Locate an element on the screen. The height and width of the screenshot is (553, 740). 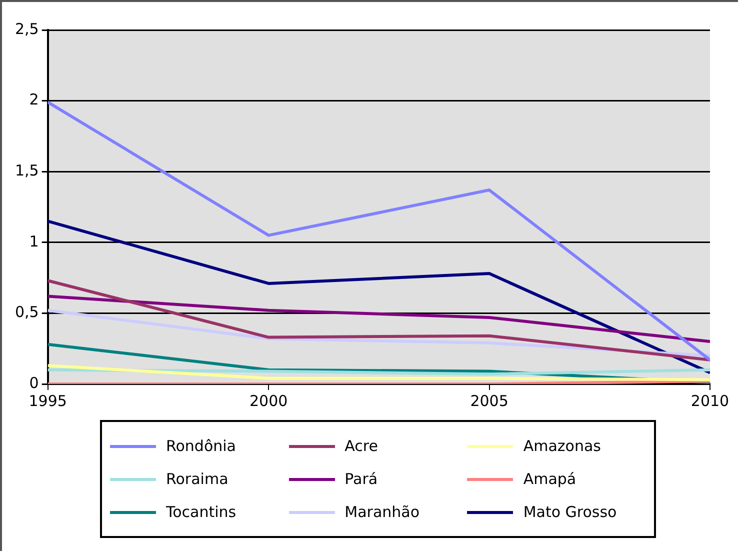
y-tick-label: 0,5 is located at coordinates (26, 312).